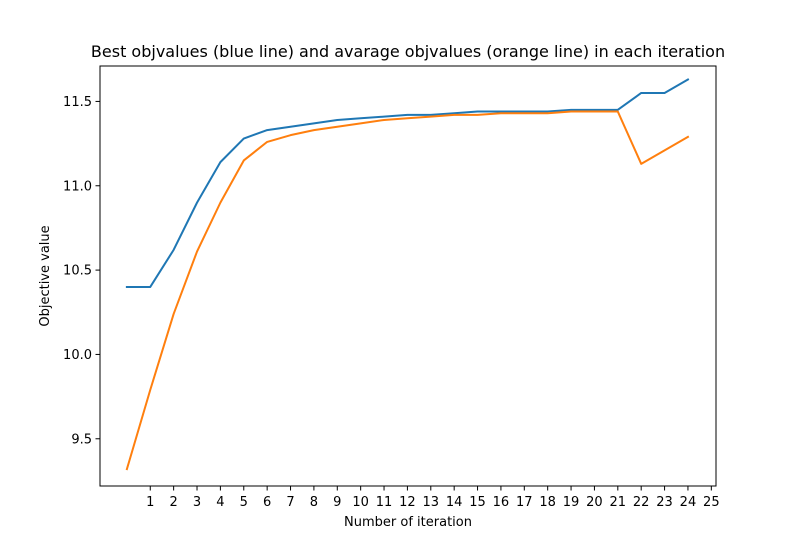 The height and width of the screenshot is (546, 796). Describe the element at coordinates (477, 502) in the screenshot. I see `x-tick-label: 15` at that location.